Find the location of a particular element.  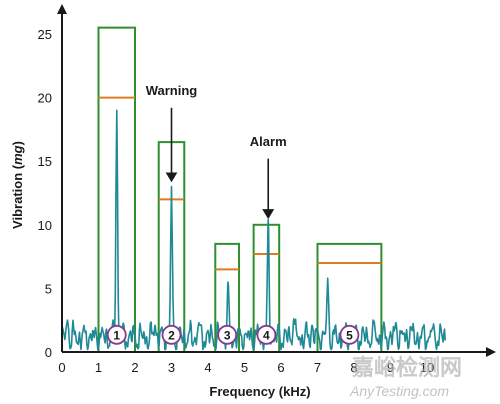

y-axis-label-close: ) is located at coordinates (17, 143).